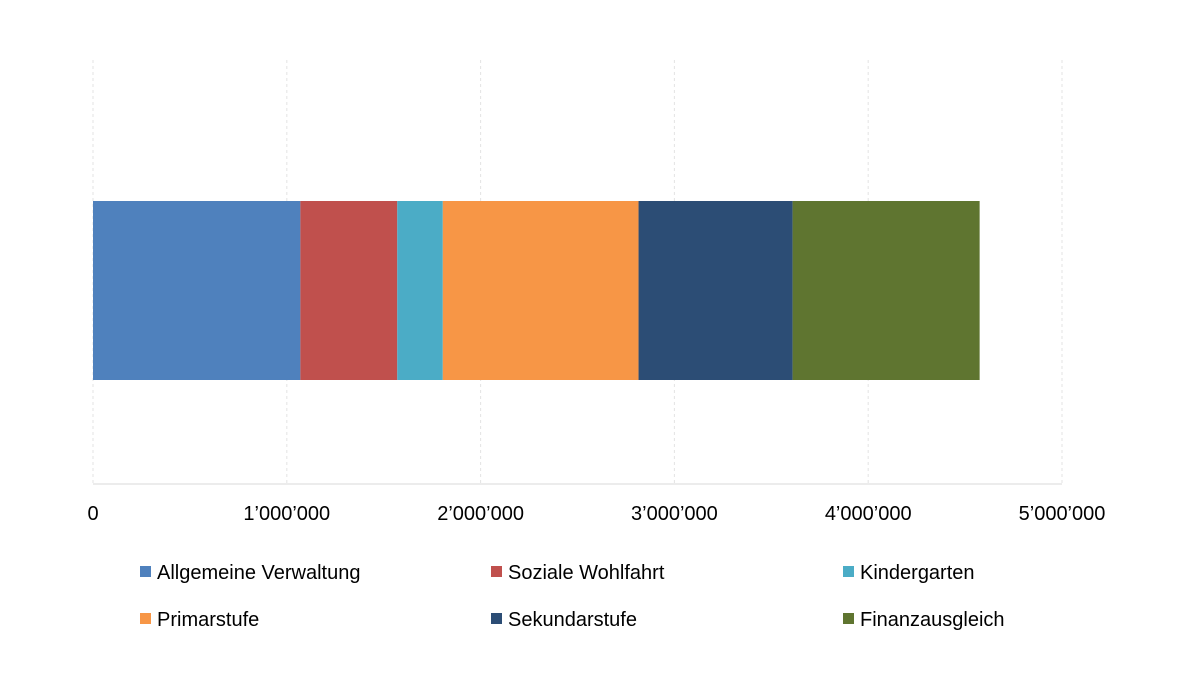 The image size is (1200, 675). What do you see at coordinates (572, 620) in the screenshot?
I see `legend-label: Sekundarstufe` at bounding box center [572, 620].